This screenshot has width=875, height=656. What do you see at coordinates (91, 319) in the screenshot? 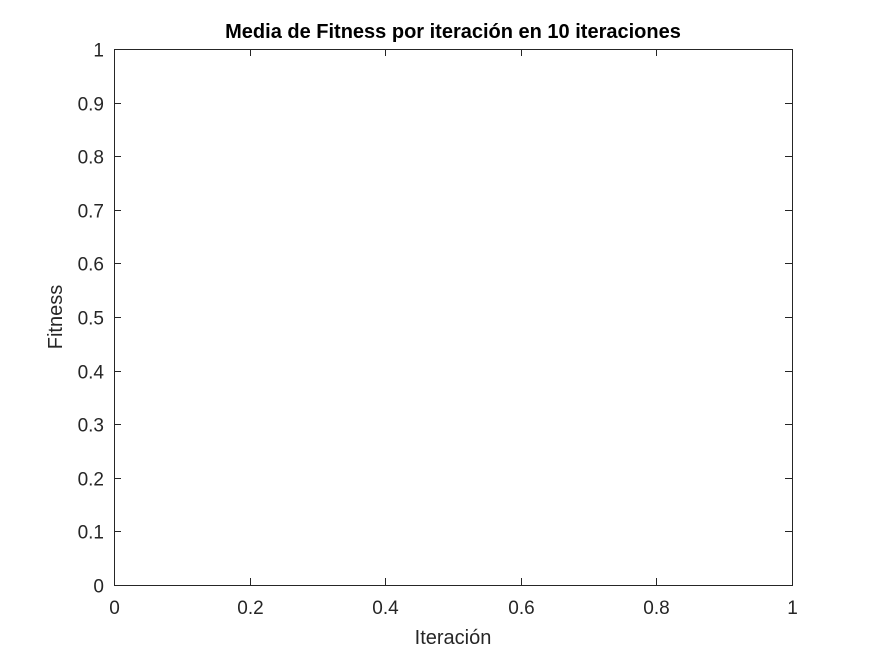
I see `y-tick-label: 0.5` at bounding box center [91, 319].